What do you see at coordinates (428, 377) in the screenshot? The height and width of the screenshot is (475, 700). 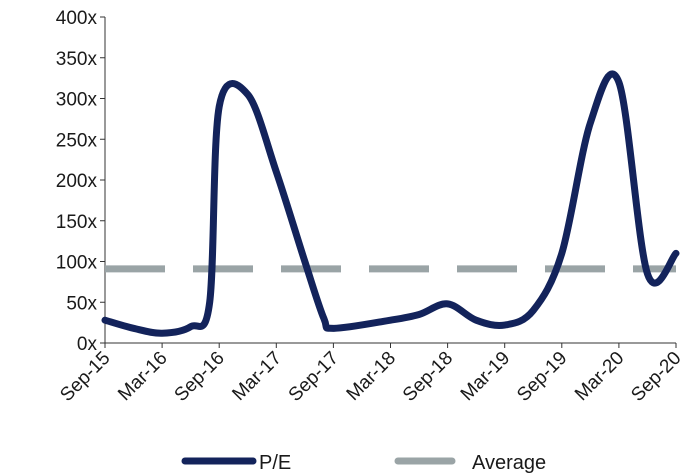 I see `x-tick-label: Sep-18` at bounding box center [428, 377].